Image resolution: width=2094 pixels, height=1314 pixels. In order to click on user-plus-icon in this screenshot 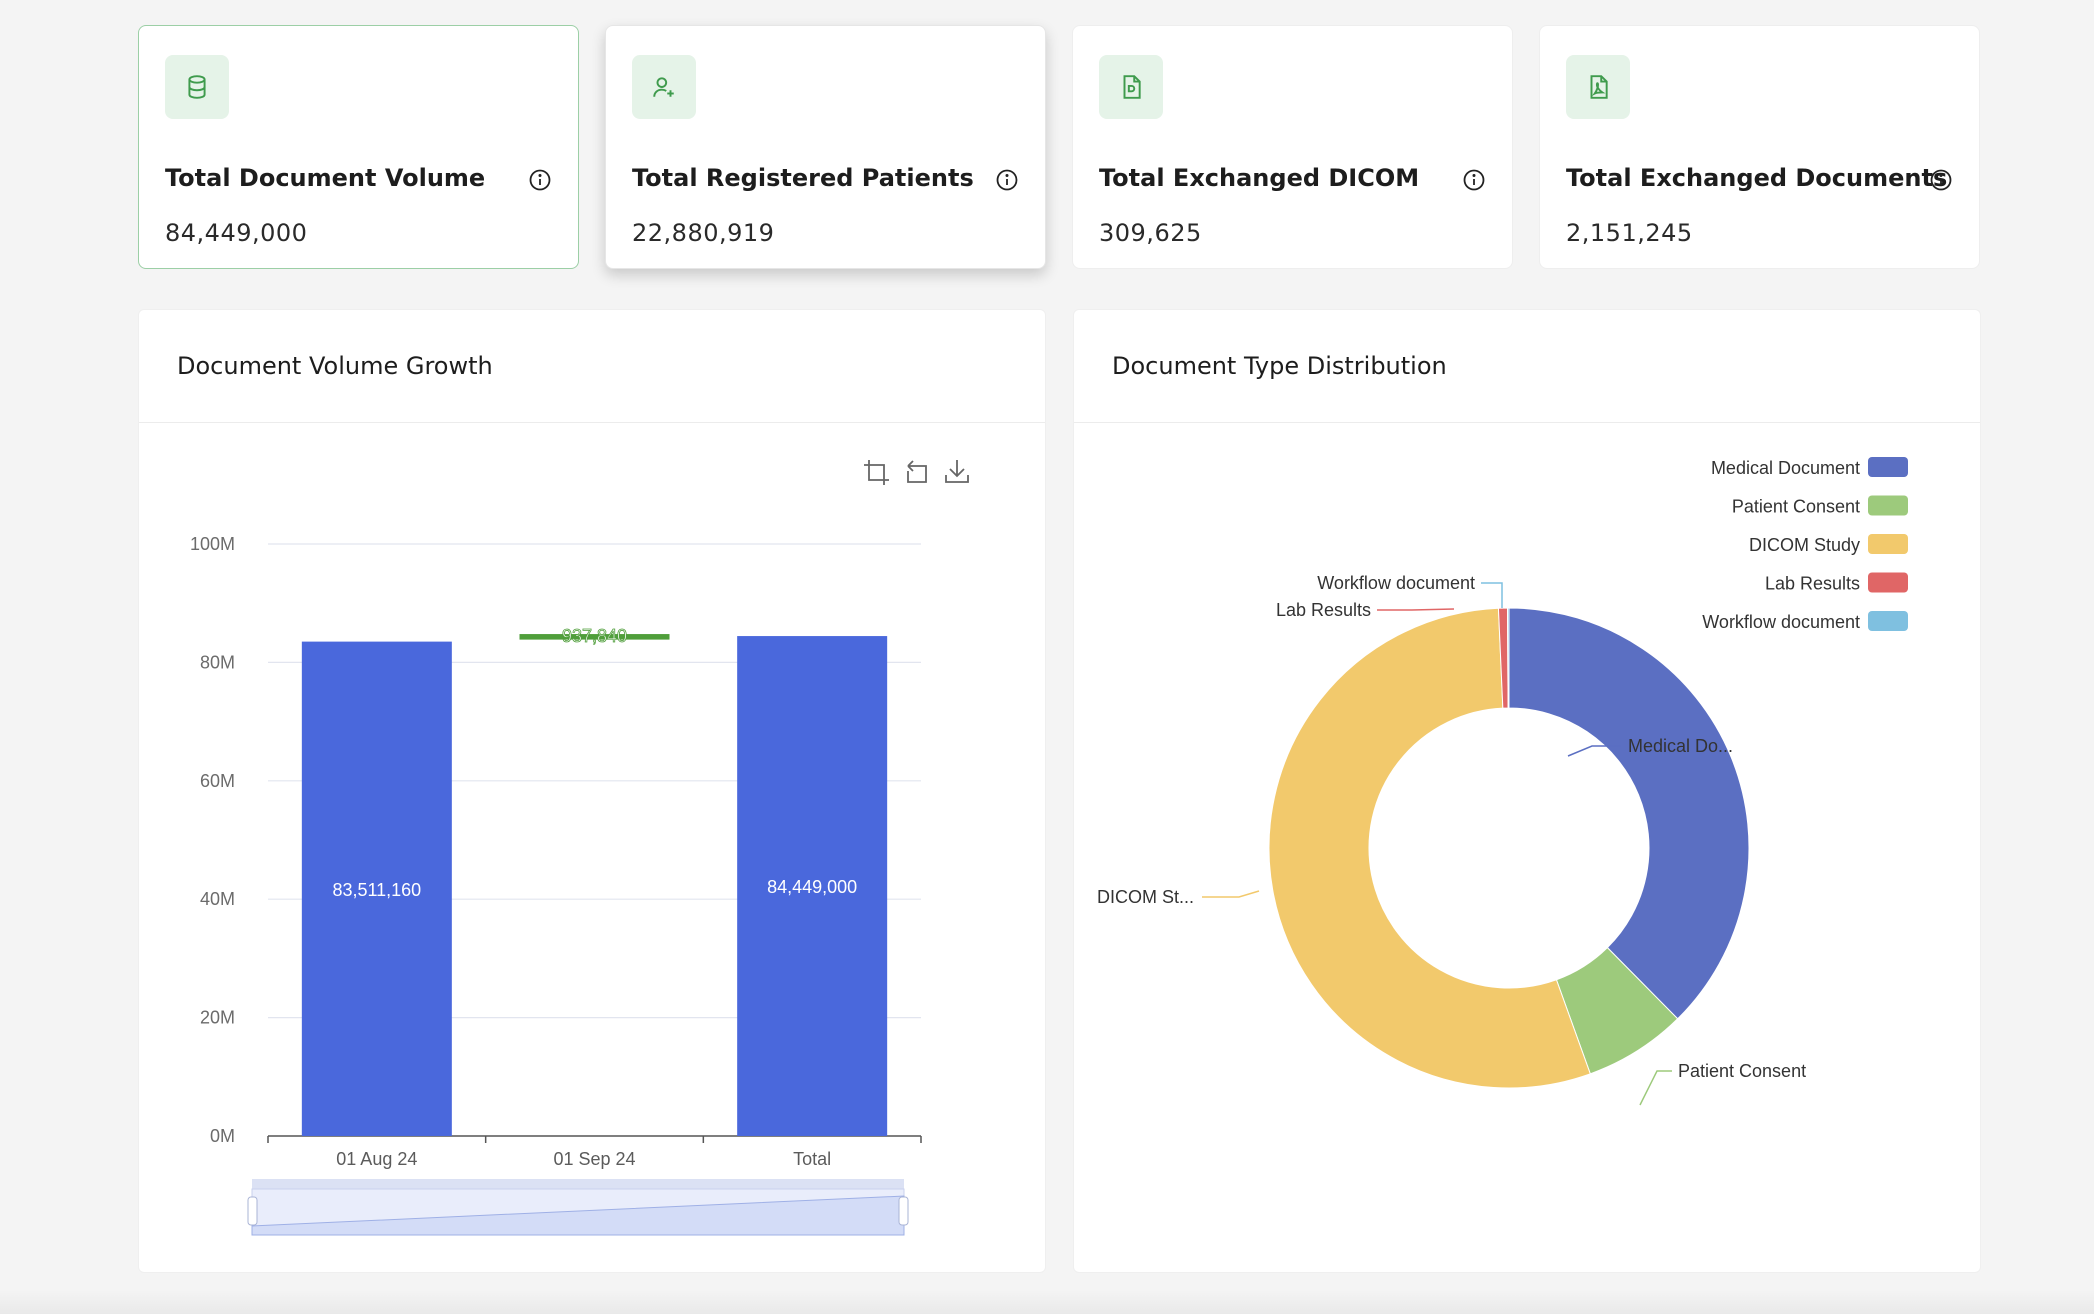, I will do `click(664, 87)`.